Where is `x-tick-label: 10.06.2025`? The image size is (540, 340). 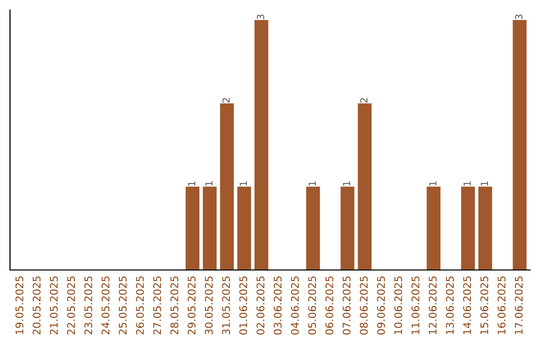 x-tick-label: 10.06.2025 is located at coordinates (398, 305).